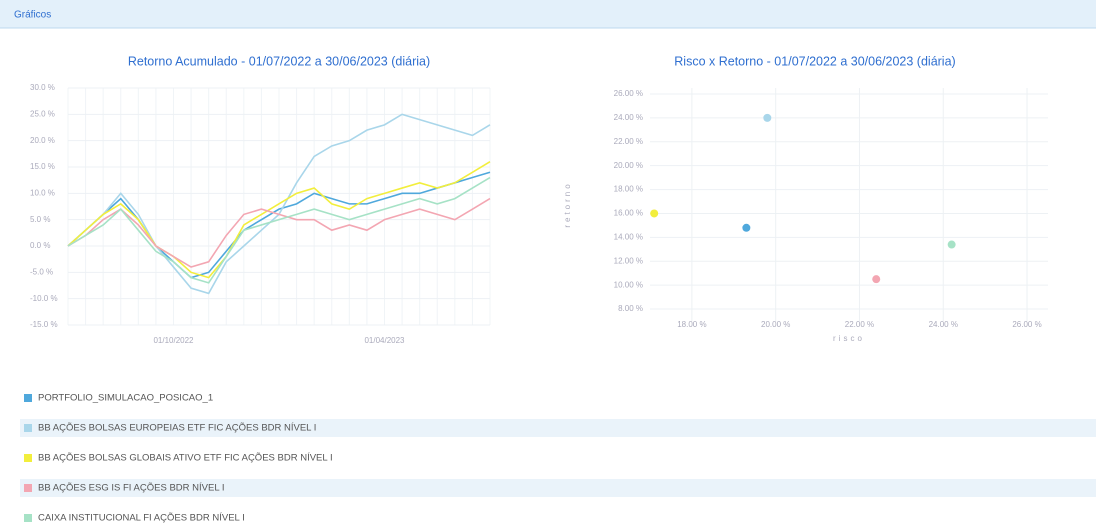 The height and width of the screenshot is (525, 1096). What do you see at coordinates (567, 204) in the screenshot?
I see `y-axis-label: retorno` at bounding box center [567, 204].